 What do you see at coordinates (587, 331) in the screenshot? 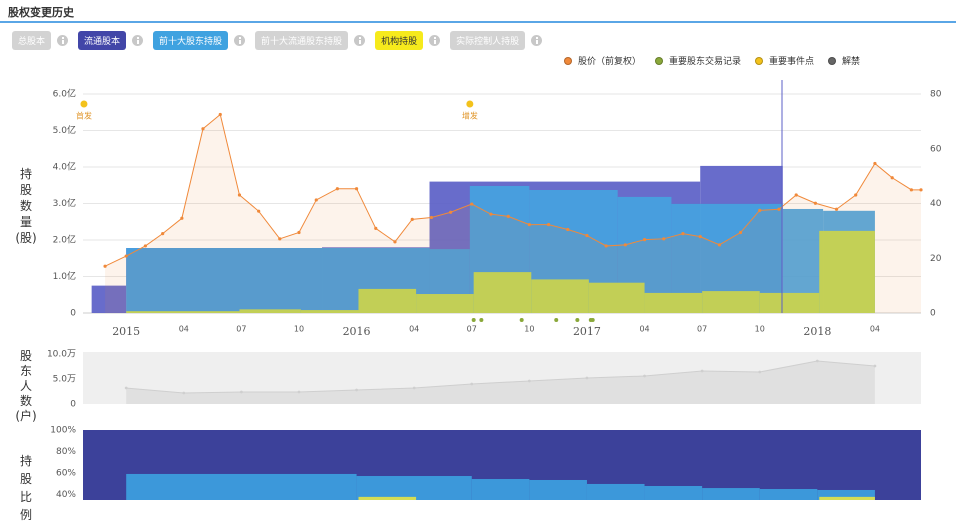
I see `x-tick-label: 2017` at bounding box center [587, 331].